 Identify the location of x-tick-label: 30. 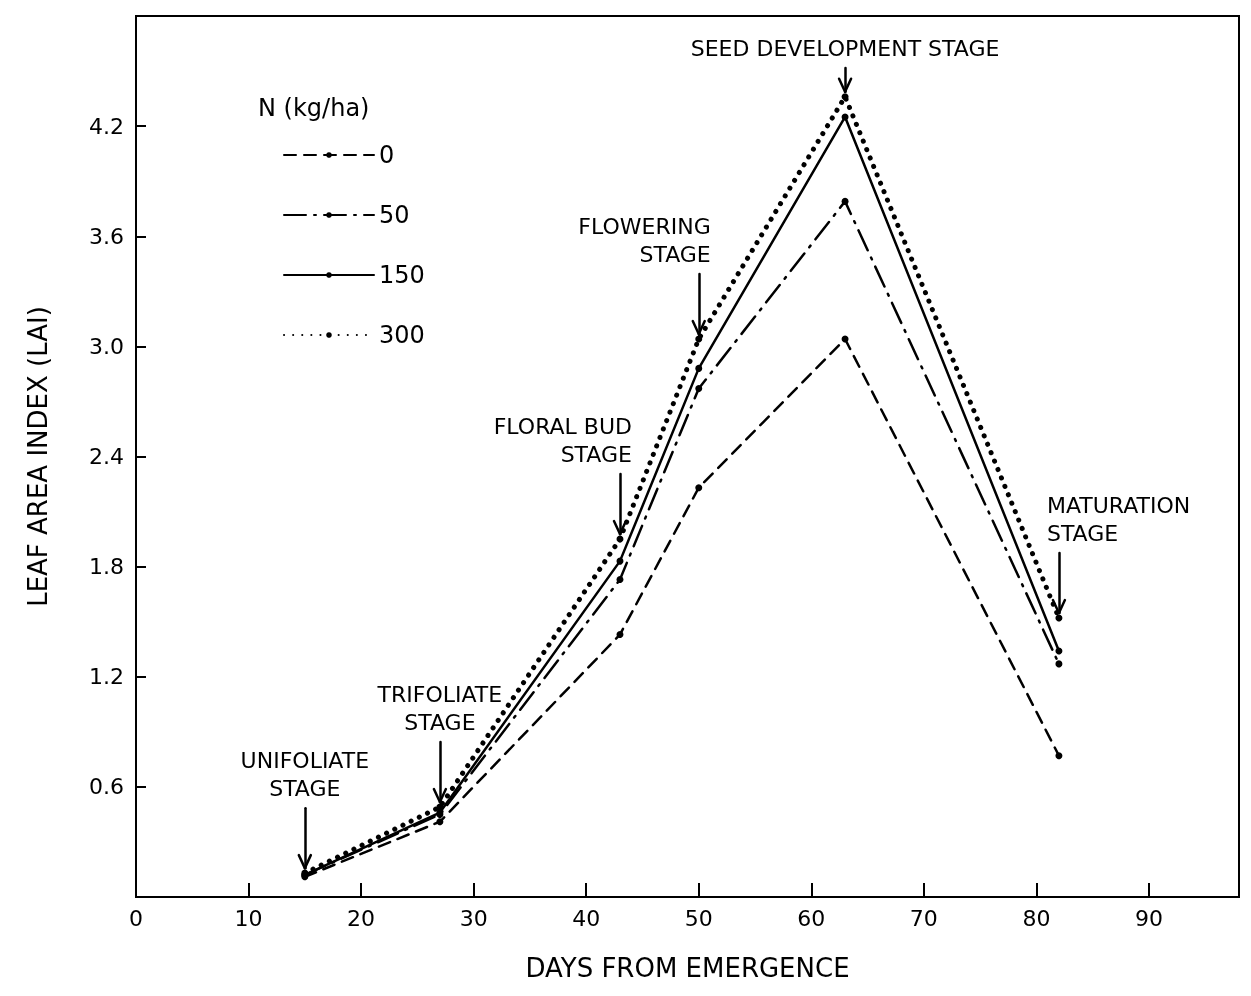
(473, 918).